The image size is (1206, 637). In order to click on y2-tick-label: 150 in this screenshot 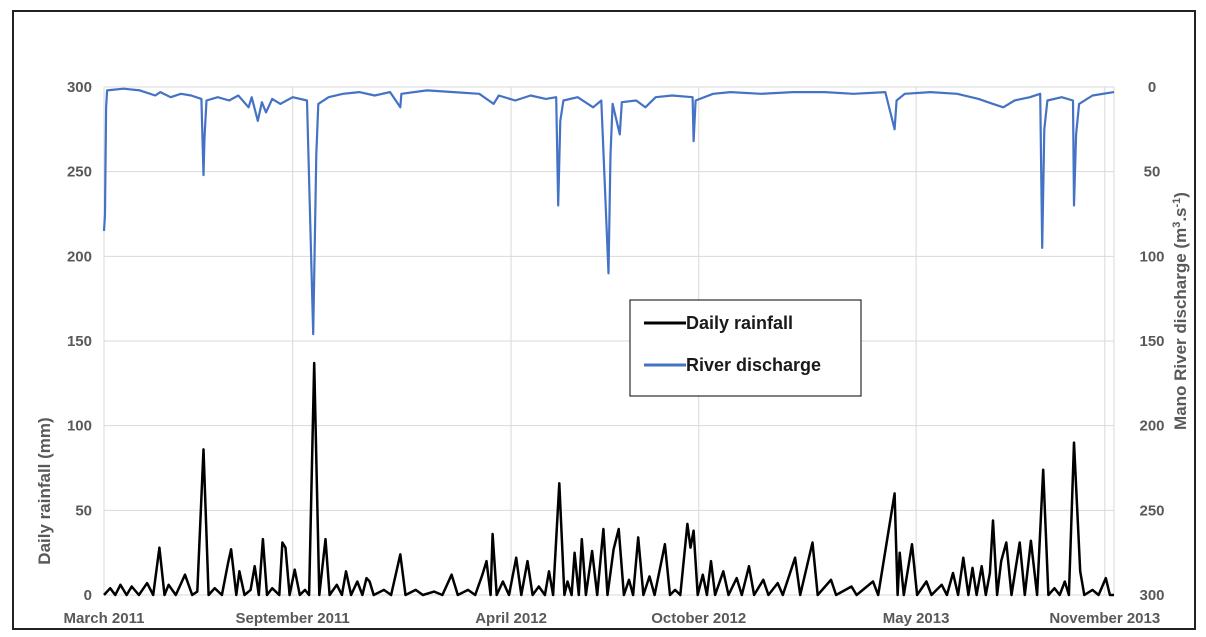, I will do `click(1151, 341)`.